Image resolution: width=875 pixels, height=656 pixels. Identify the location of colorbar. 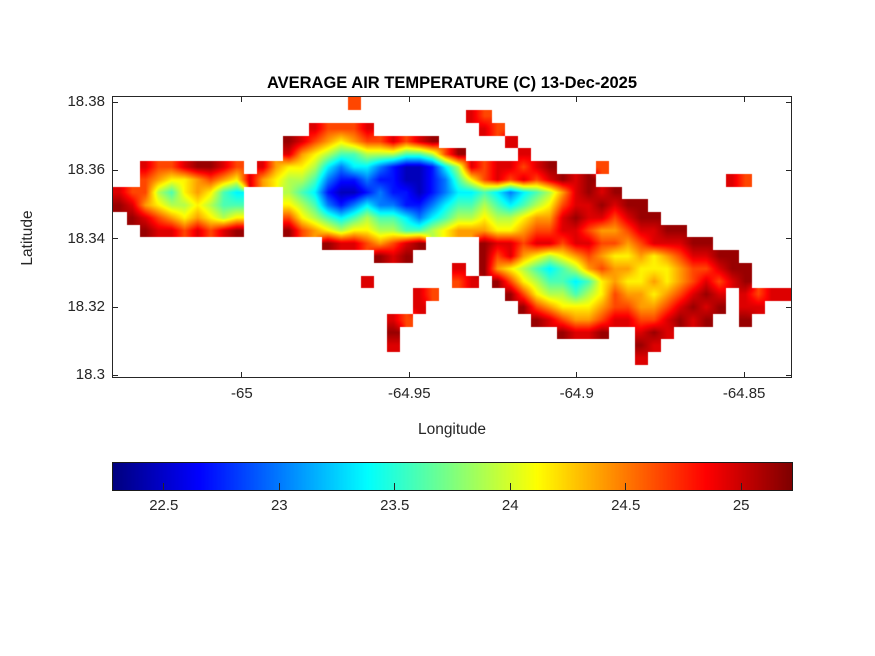
(452, 476).